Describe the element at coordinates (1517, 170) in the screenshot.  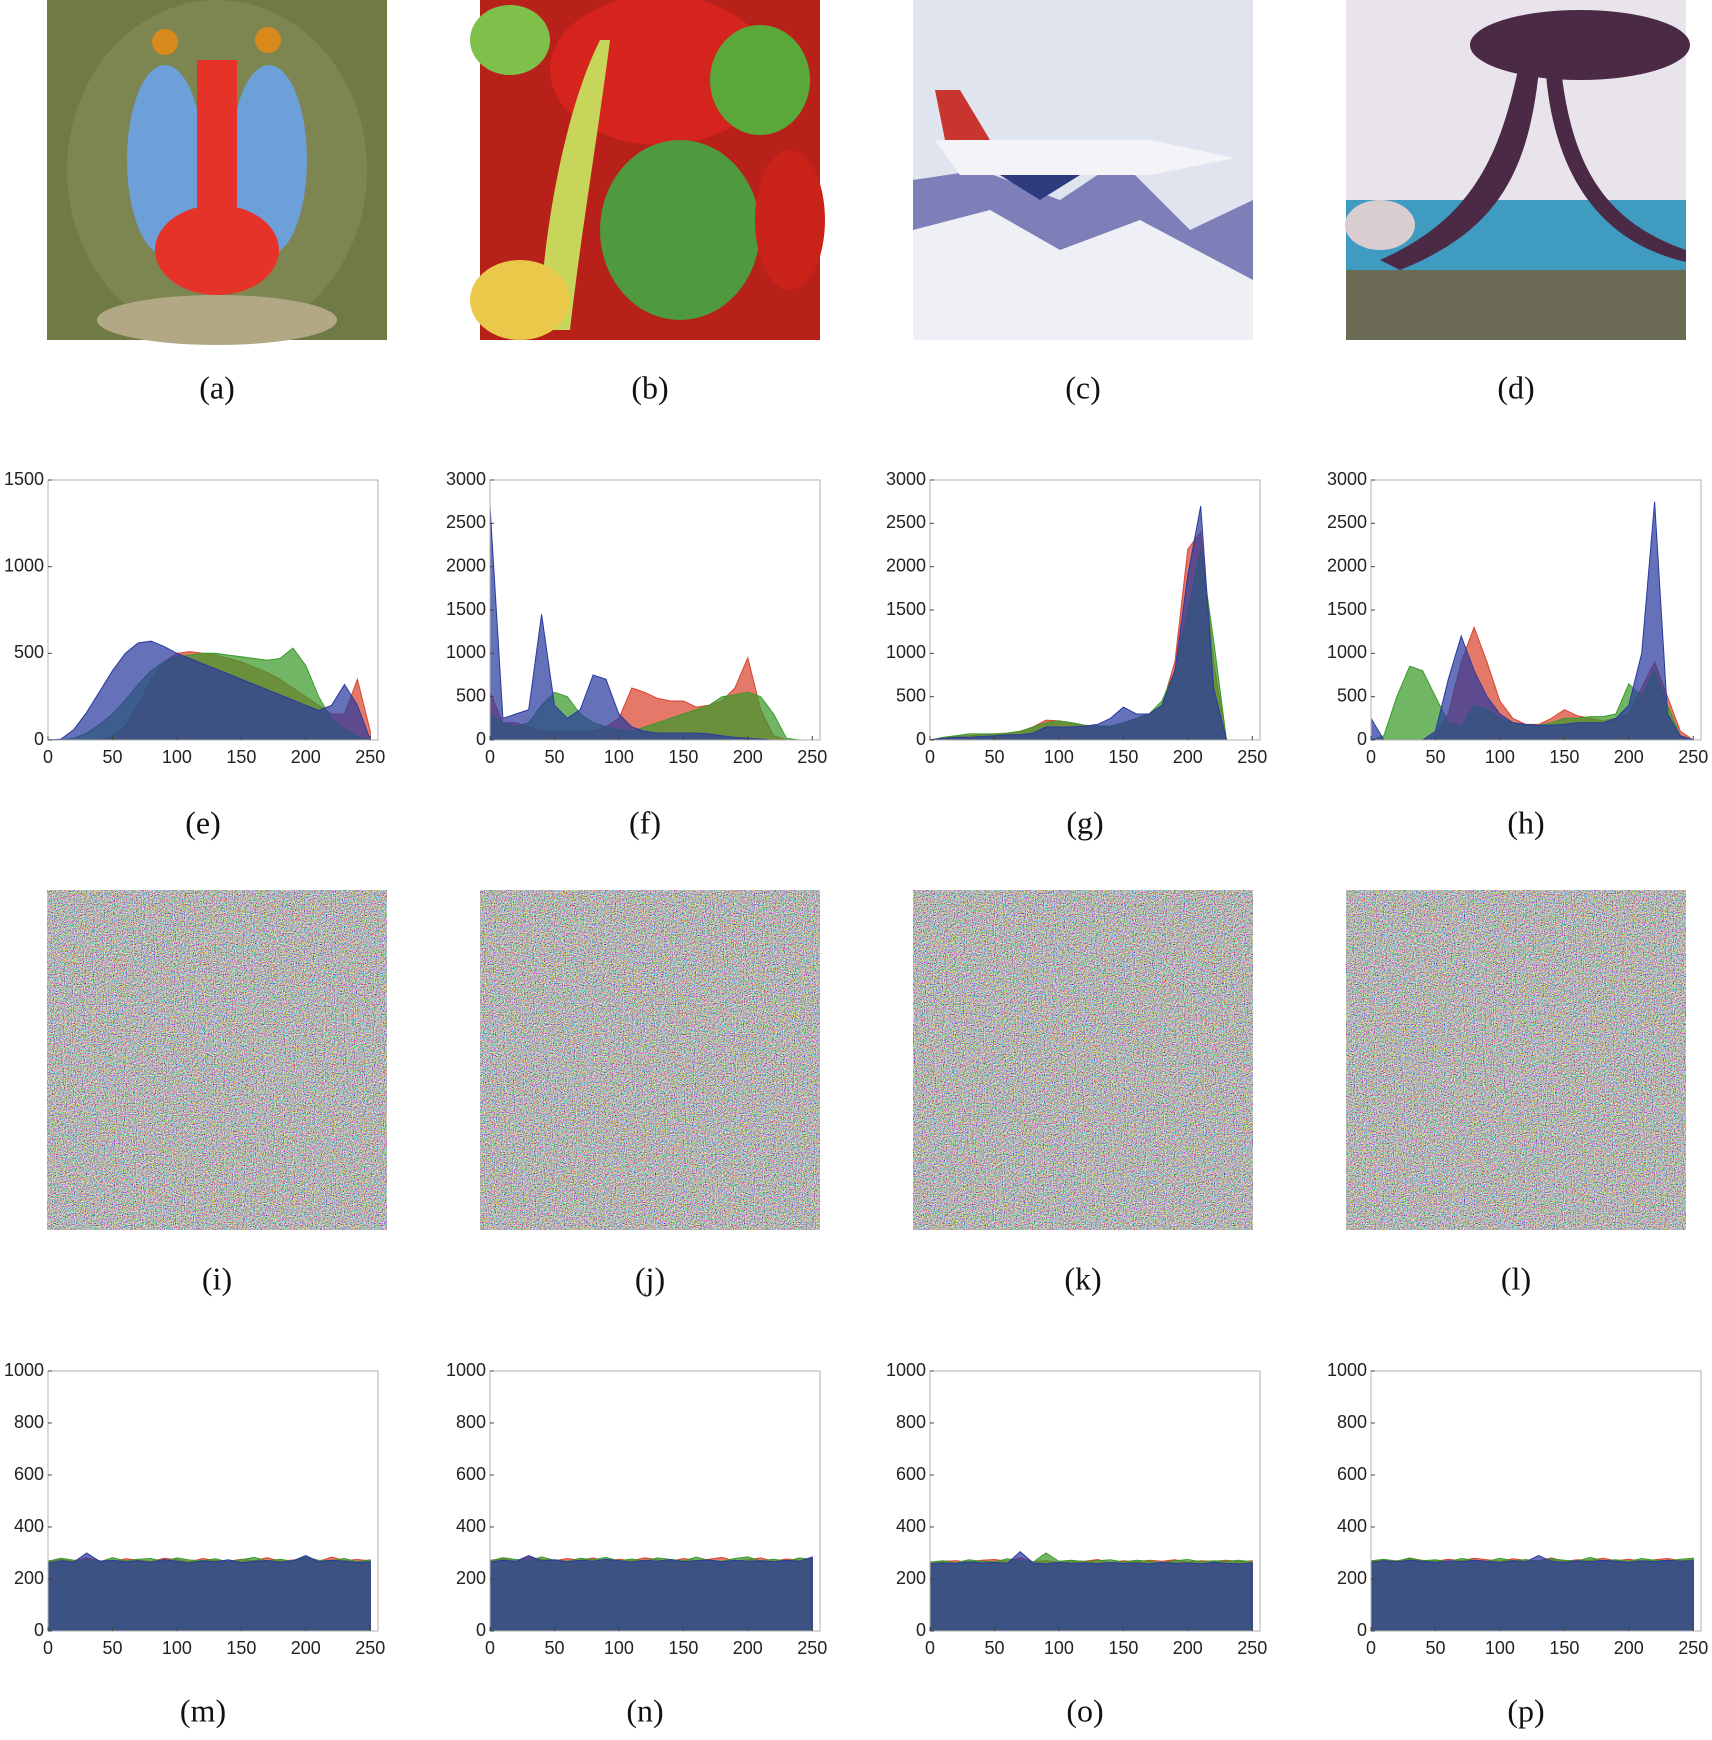
I see `tree-image` at that location.